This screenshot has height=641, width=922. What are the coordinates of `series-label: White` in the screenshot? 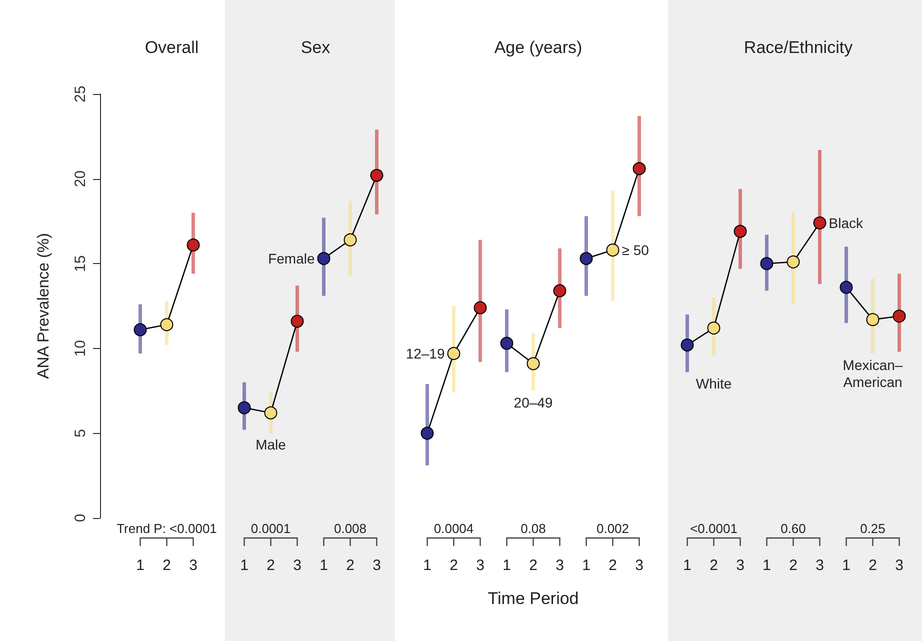 It's located at (714, 384).